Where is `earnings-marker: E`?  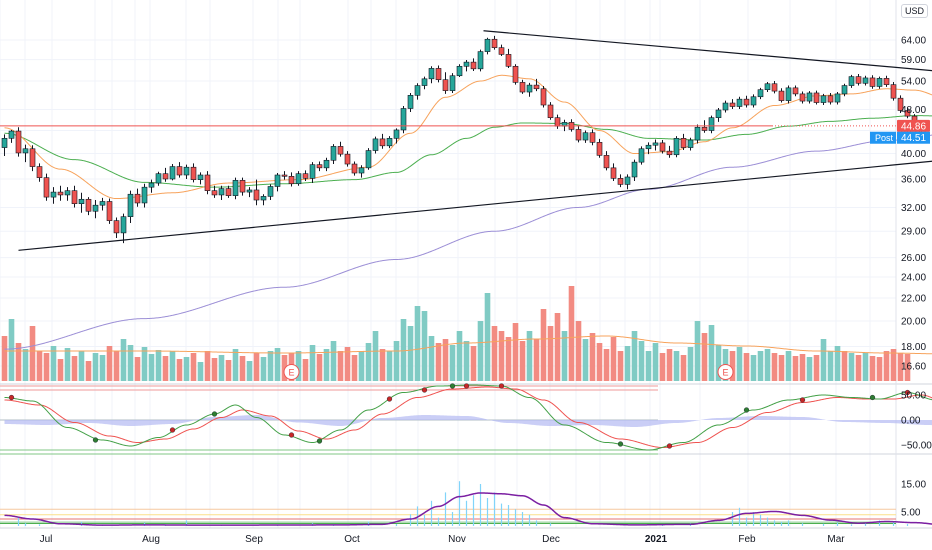 earnings-marker: E is located at coordinates (725, 372).